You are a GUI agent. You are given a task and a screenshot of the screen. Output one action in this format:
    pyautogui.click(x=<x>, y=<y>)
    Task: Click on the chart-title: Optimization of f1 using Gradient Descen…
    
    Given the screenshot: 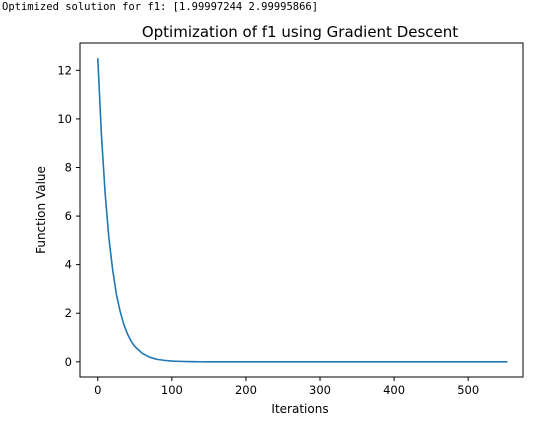 What is the action you would take?
    pyautogui.click(x=300, y=32)
    